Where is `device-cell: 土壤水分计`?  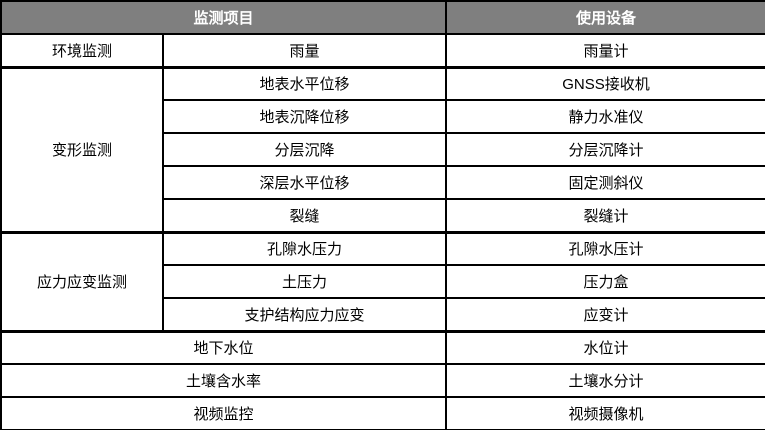
device-cell: 土壤水分计 is located at coordinates (605, 380).